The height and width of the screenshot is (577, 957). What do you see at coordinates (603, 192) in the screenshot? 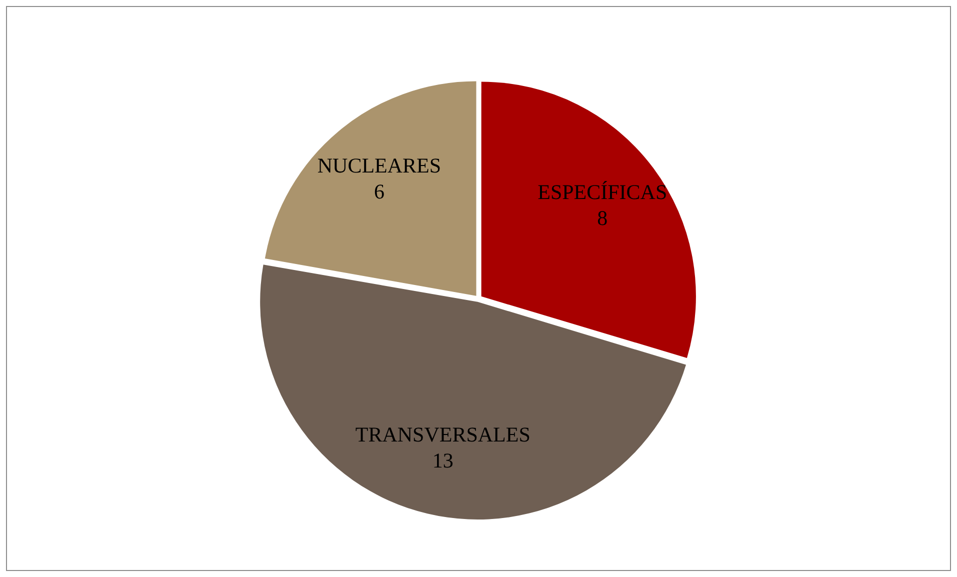
I see `slice-label: ESPECÍFICAS` at bounding box center [603, 192].